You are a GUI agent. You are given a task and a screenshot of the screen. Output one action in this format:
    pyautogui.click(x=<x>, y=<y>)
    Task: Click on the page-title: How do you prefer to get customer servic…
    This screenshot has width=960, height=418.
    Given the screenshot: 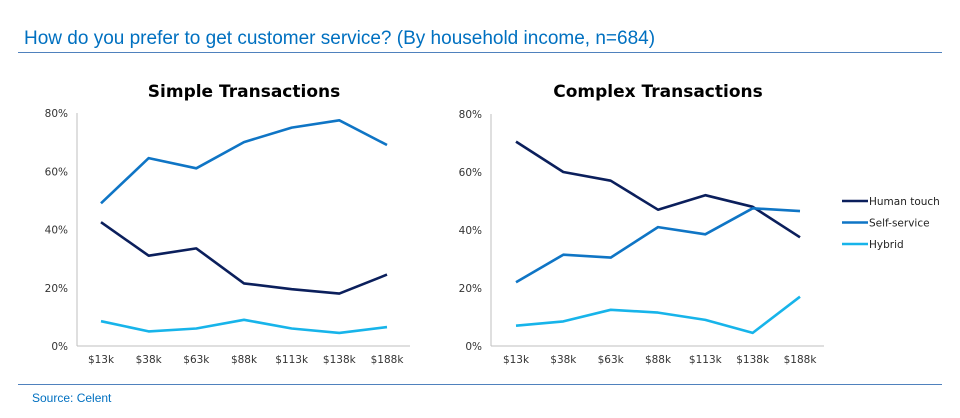 What is the action you would take?
    pyautogui.click(x=340, y=38)
    